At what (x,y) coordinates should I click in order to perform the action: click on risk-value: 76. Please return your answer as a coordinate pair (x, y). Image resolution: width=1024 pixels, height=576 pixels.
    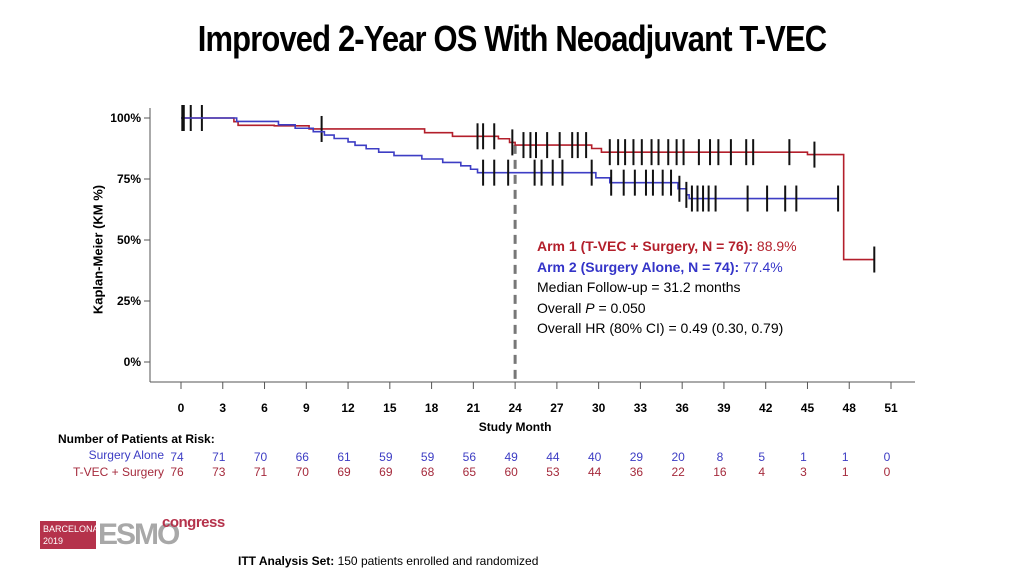
    Looking at the image, I should click on (177, 472).